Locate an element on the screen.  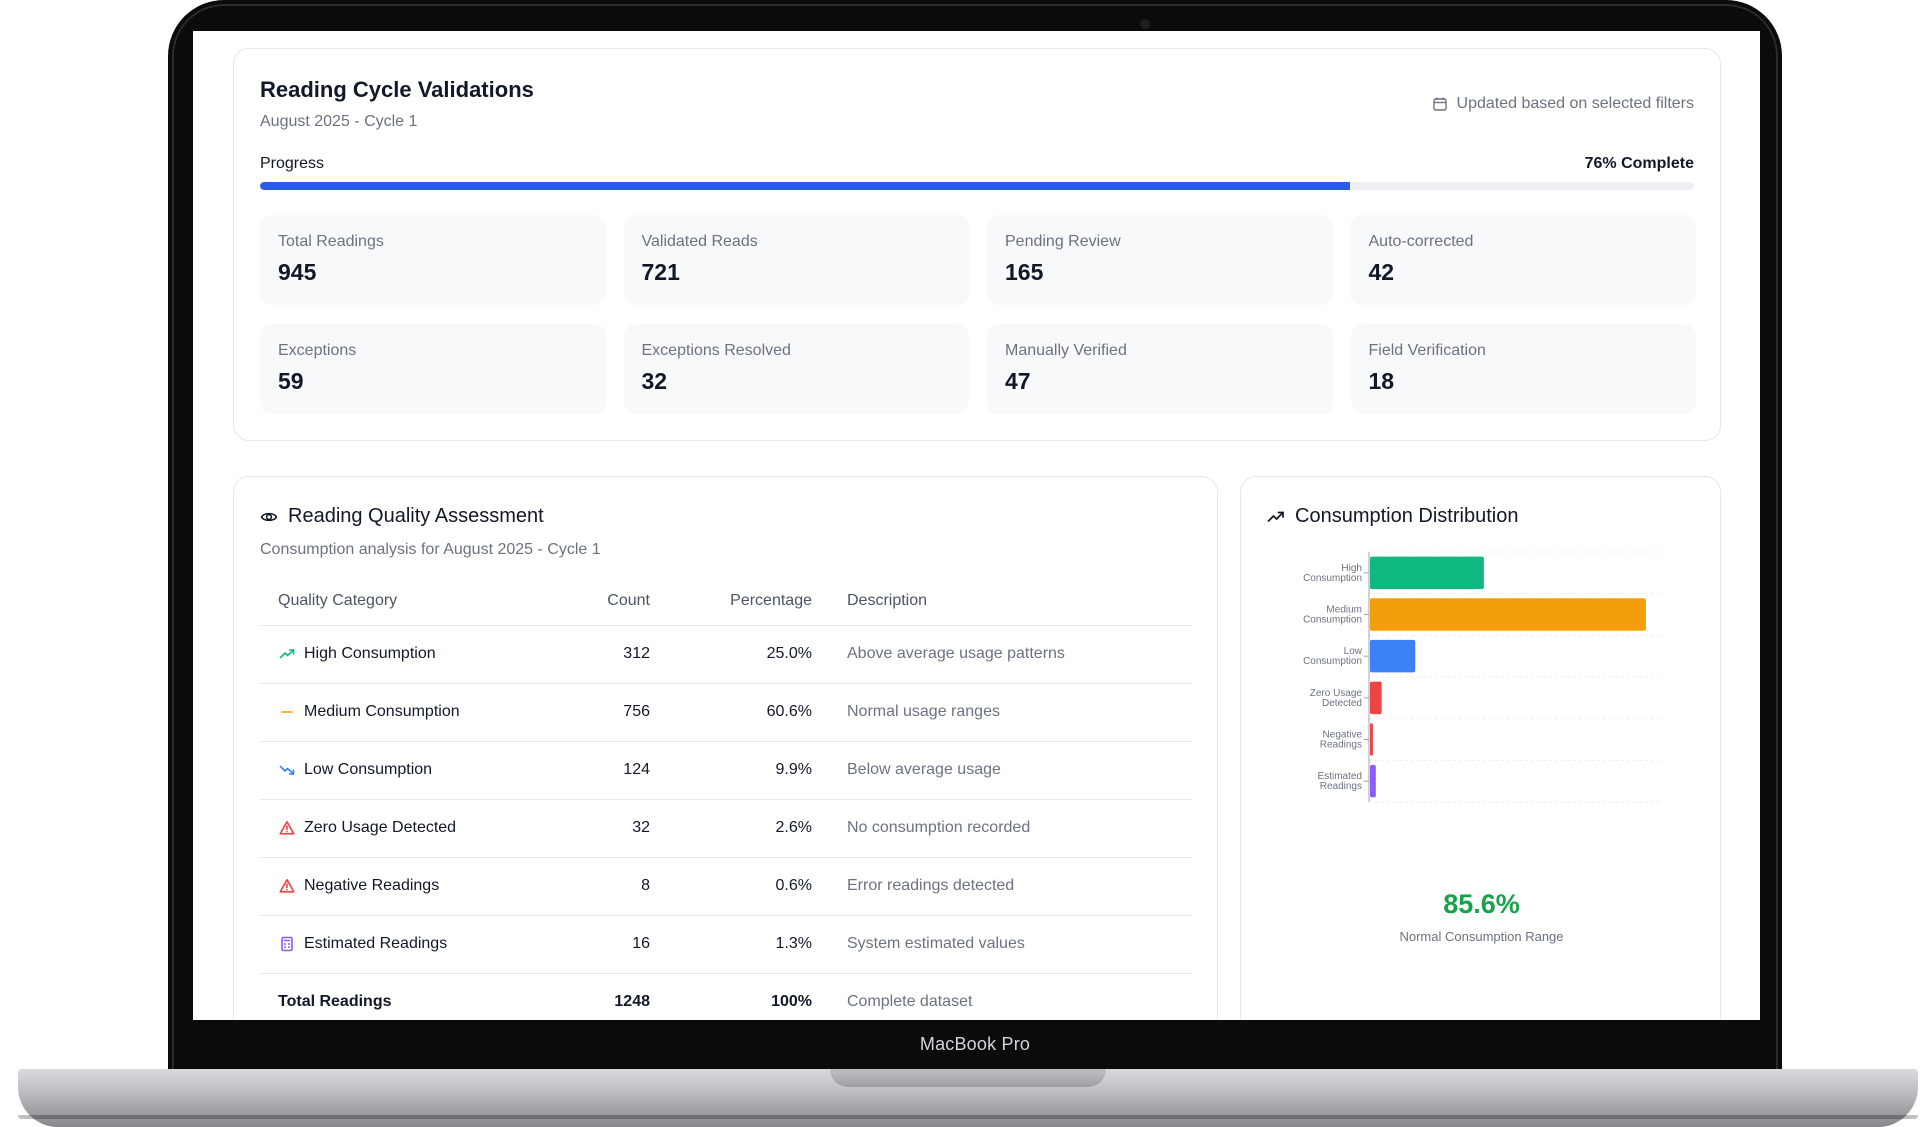
stat-value: 721 is located at coordinates (660, 272).